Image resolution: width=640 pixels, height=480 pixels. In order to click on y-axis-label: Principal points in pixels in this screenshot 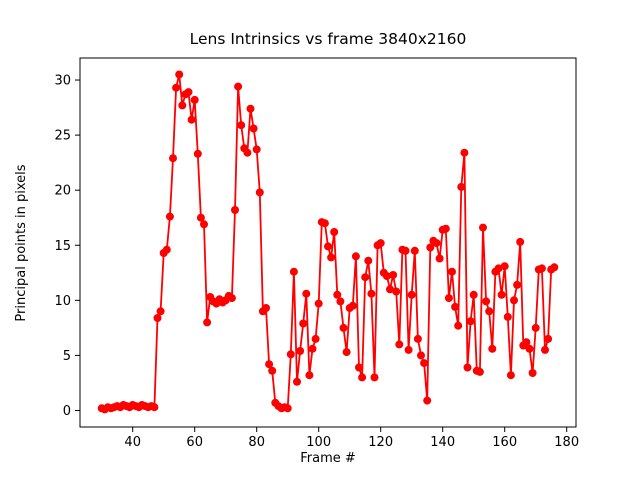, I will do `click(21, 242)`.